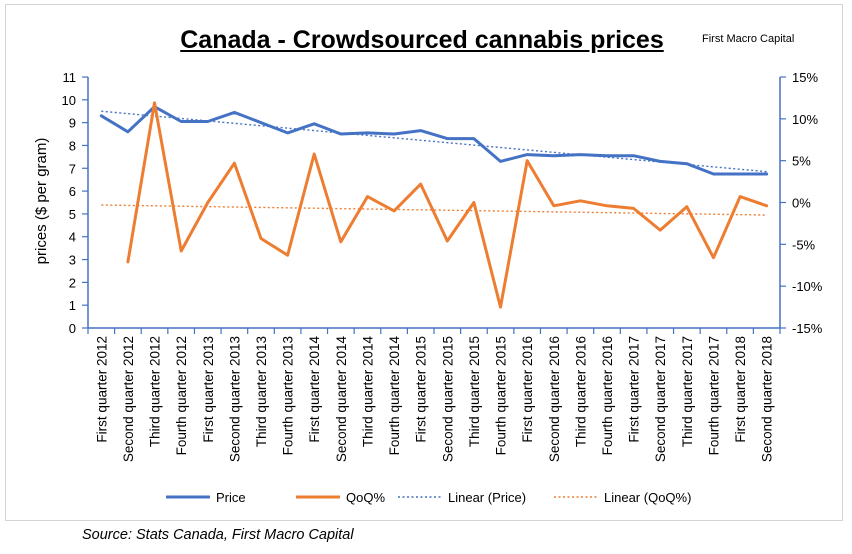 Image resolution: width=852 pixels, height=554 pixels. I want to click on x-tick-label: First quarter 2016, so click(527, 389).